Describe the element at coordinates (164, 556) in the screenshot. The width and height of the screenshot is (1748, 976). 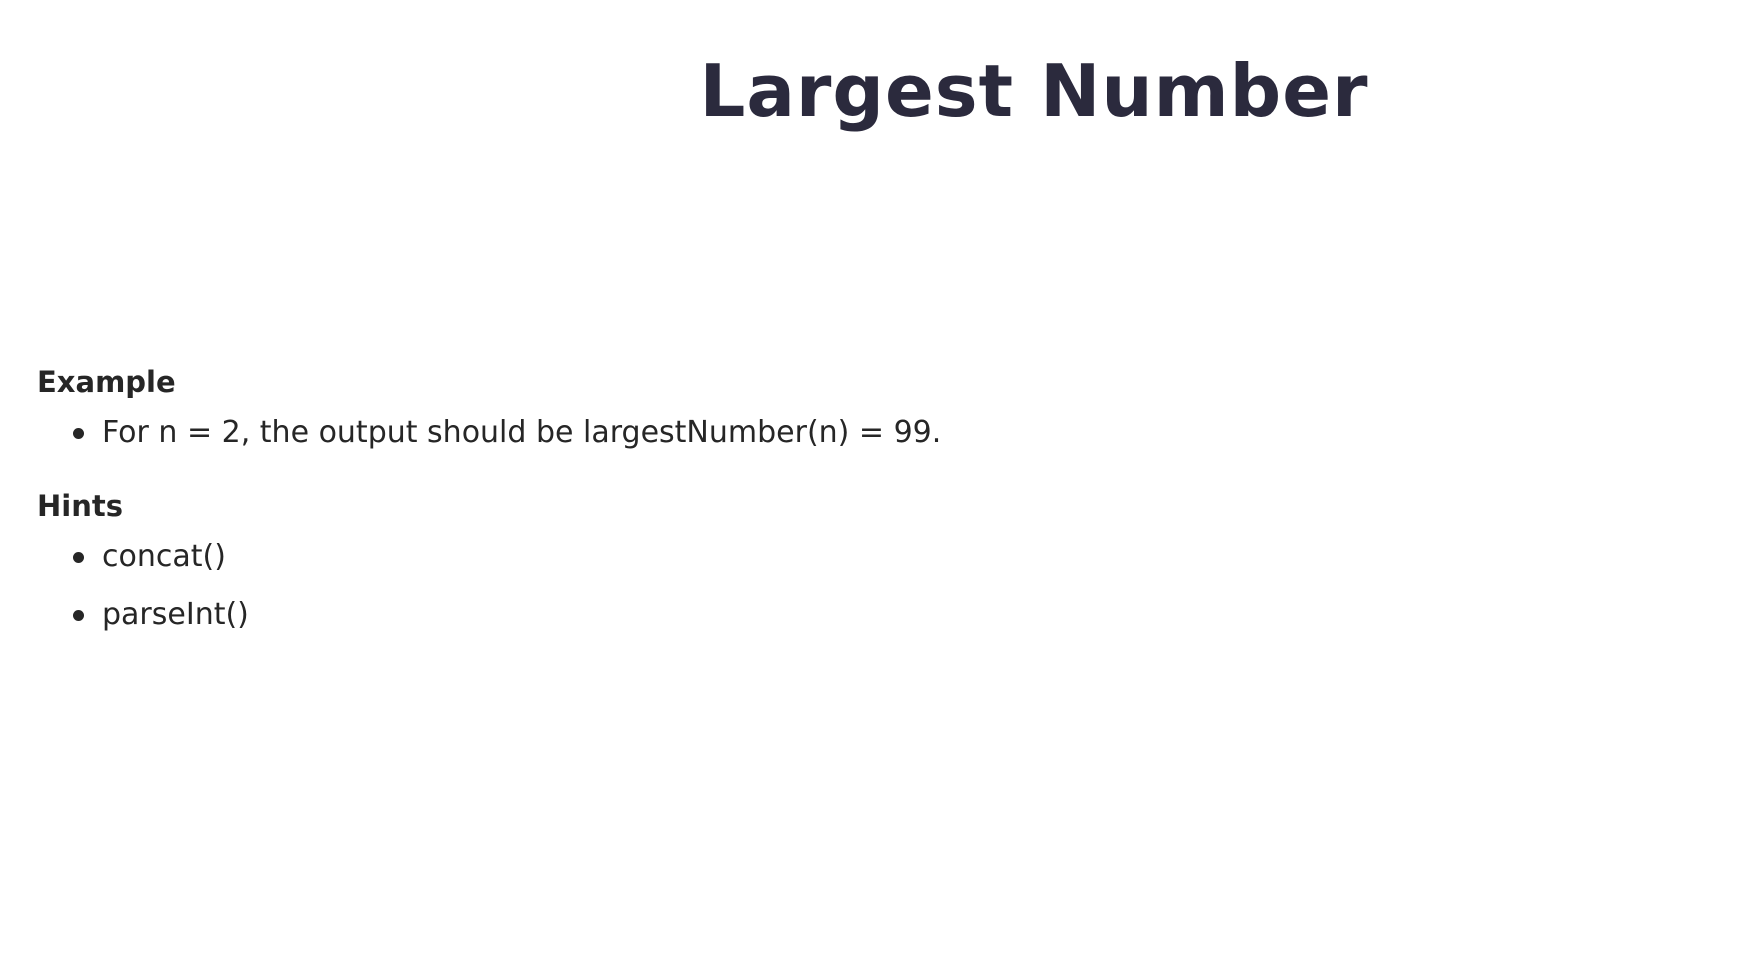
I see `hint-item-text: concat()` at that location.